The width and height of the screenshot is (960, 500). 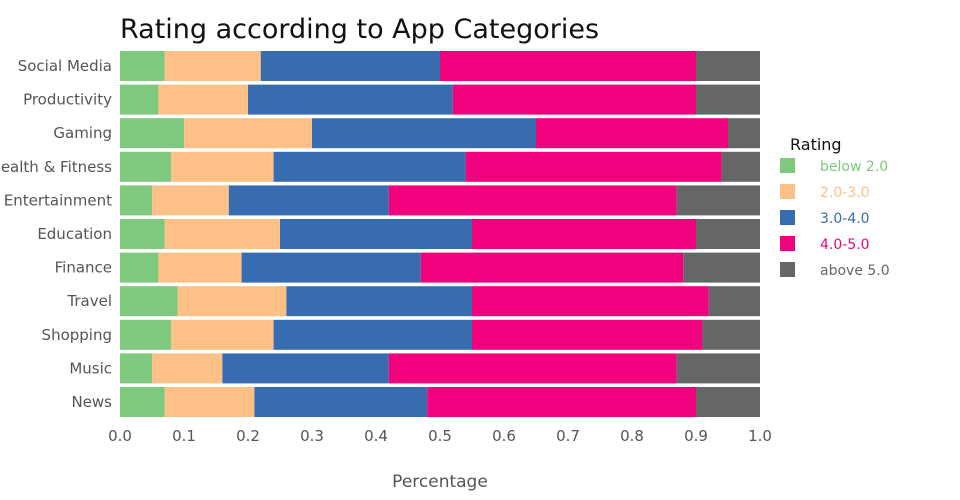 I want to click on category-label: Gaming, so click(x=82, y=133).